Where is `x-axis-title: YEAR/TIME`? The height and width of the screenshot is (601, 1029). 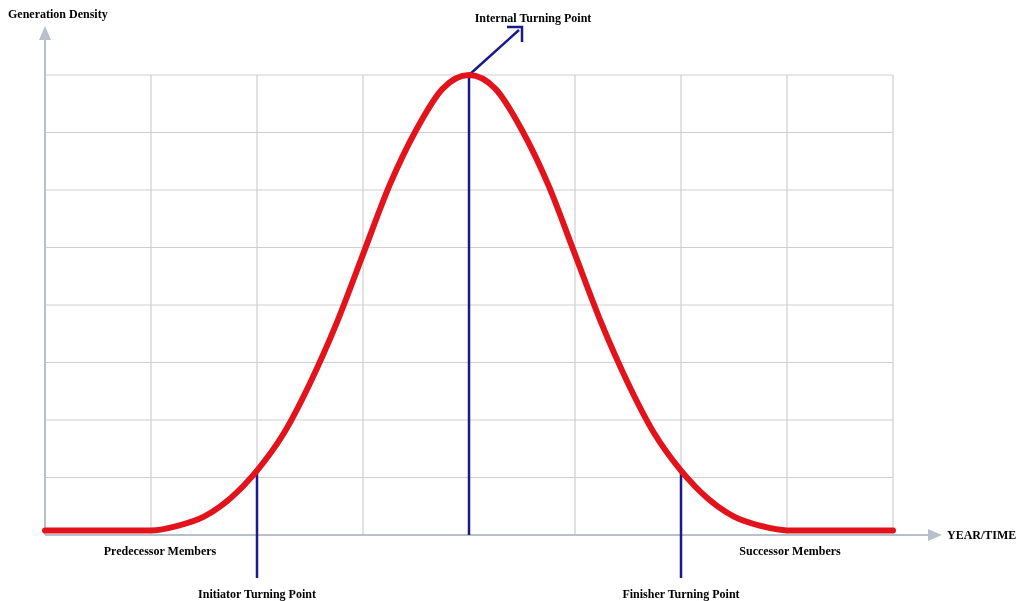 x-axis-title: YEAR/TIME is located at coordinates (982, 535).